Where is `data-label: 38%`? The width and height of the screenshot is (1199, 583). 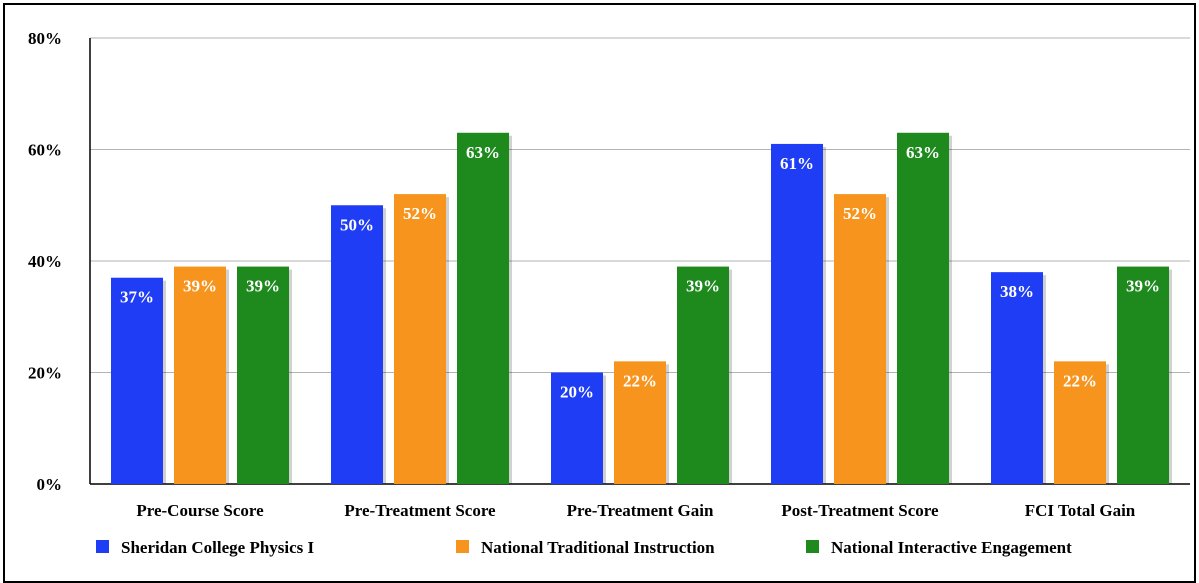 data-label: 38% is located at coordinates (1017, 291).